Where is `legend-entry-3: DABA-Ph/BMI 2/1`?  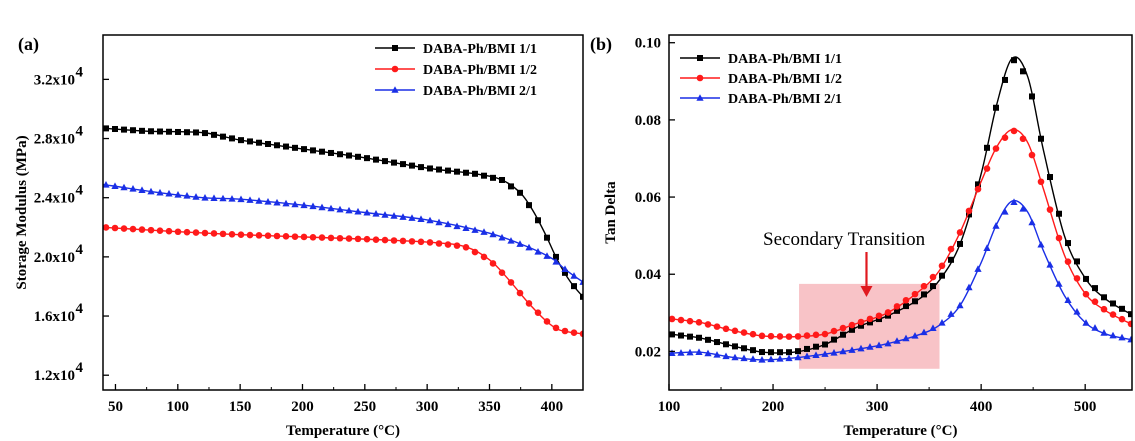
legend-entry-3: DABA-Ph/BMI 2/1 is located at coordinates (785, 99).